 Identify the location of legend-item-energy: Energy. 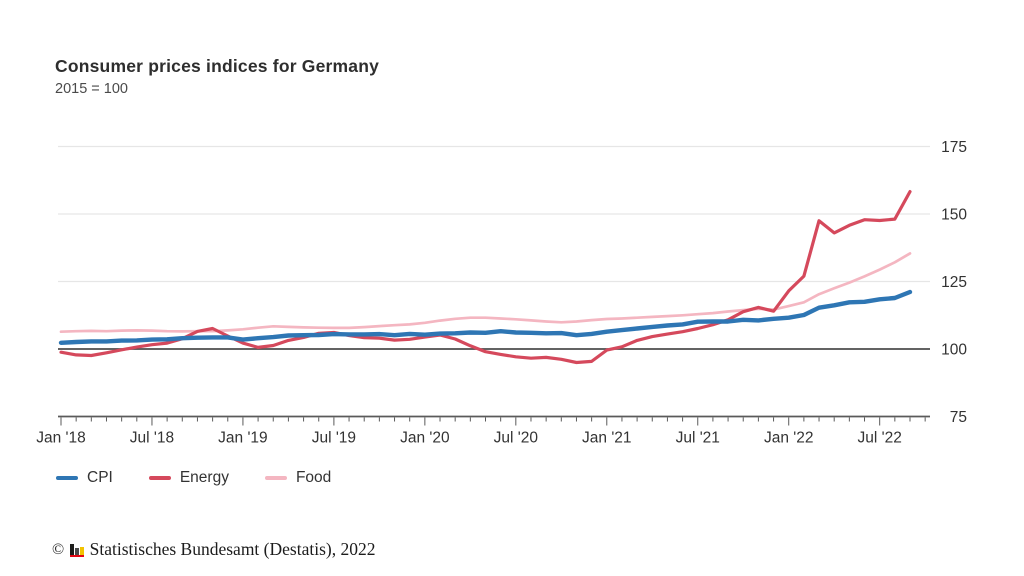
(188, 478).